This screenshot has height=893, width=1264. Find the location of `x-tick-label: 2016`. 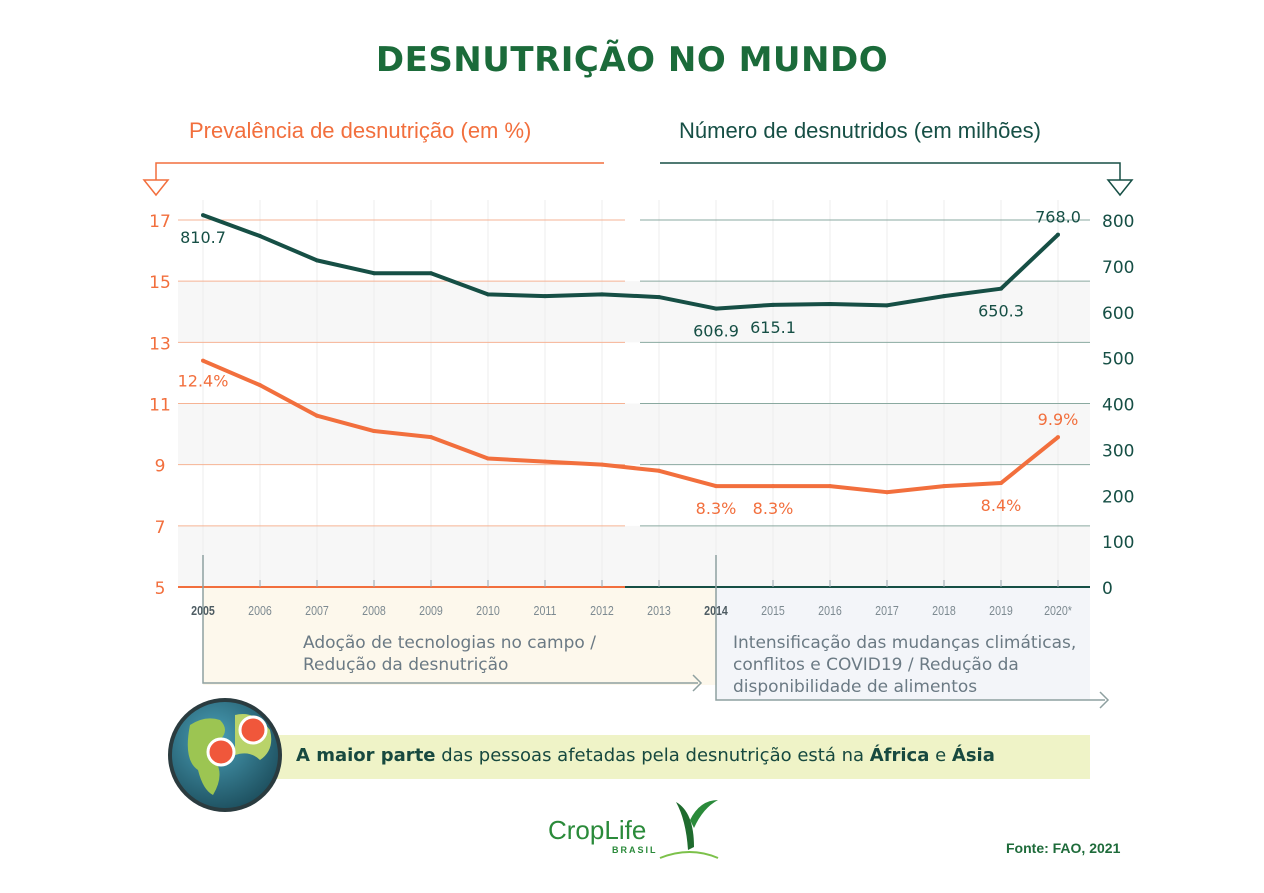

x-tick-label: 2016 is located at coordinates (830, 610).